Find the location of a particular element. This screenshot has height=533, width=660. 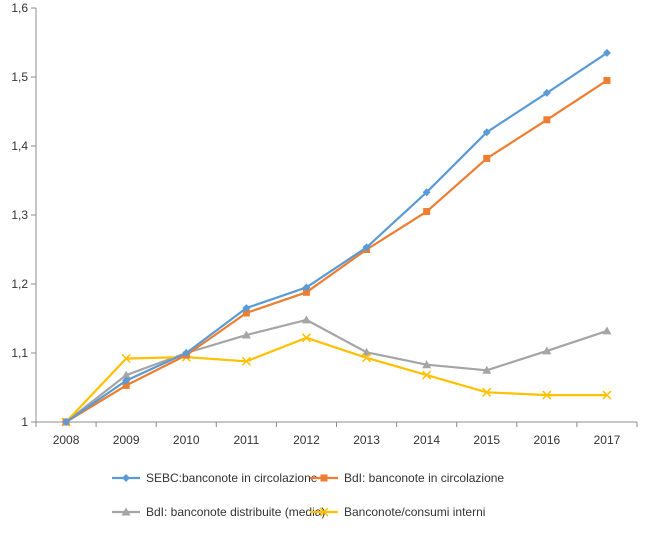

y-tick-label: 1,5 is located at coordinates (19, 77).